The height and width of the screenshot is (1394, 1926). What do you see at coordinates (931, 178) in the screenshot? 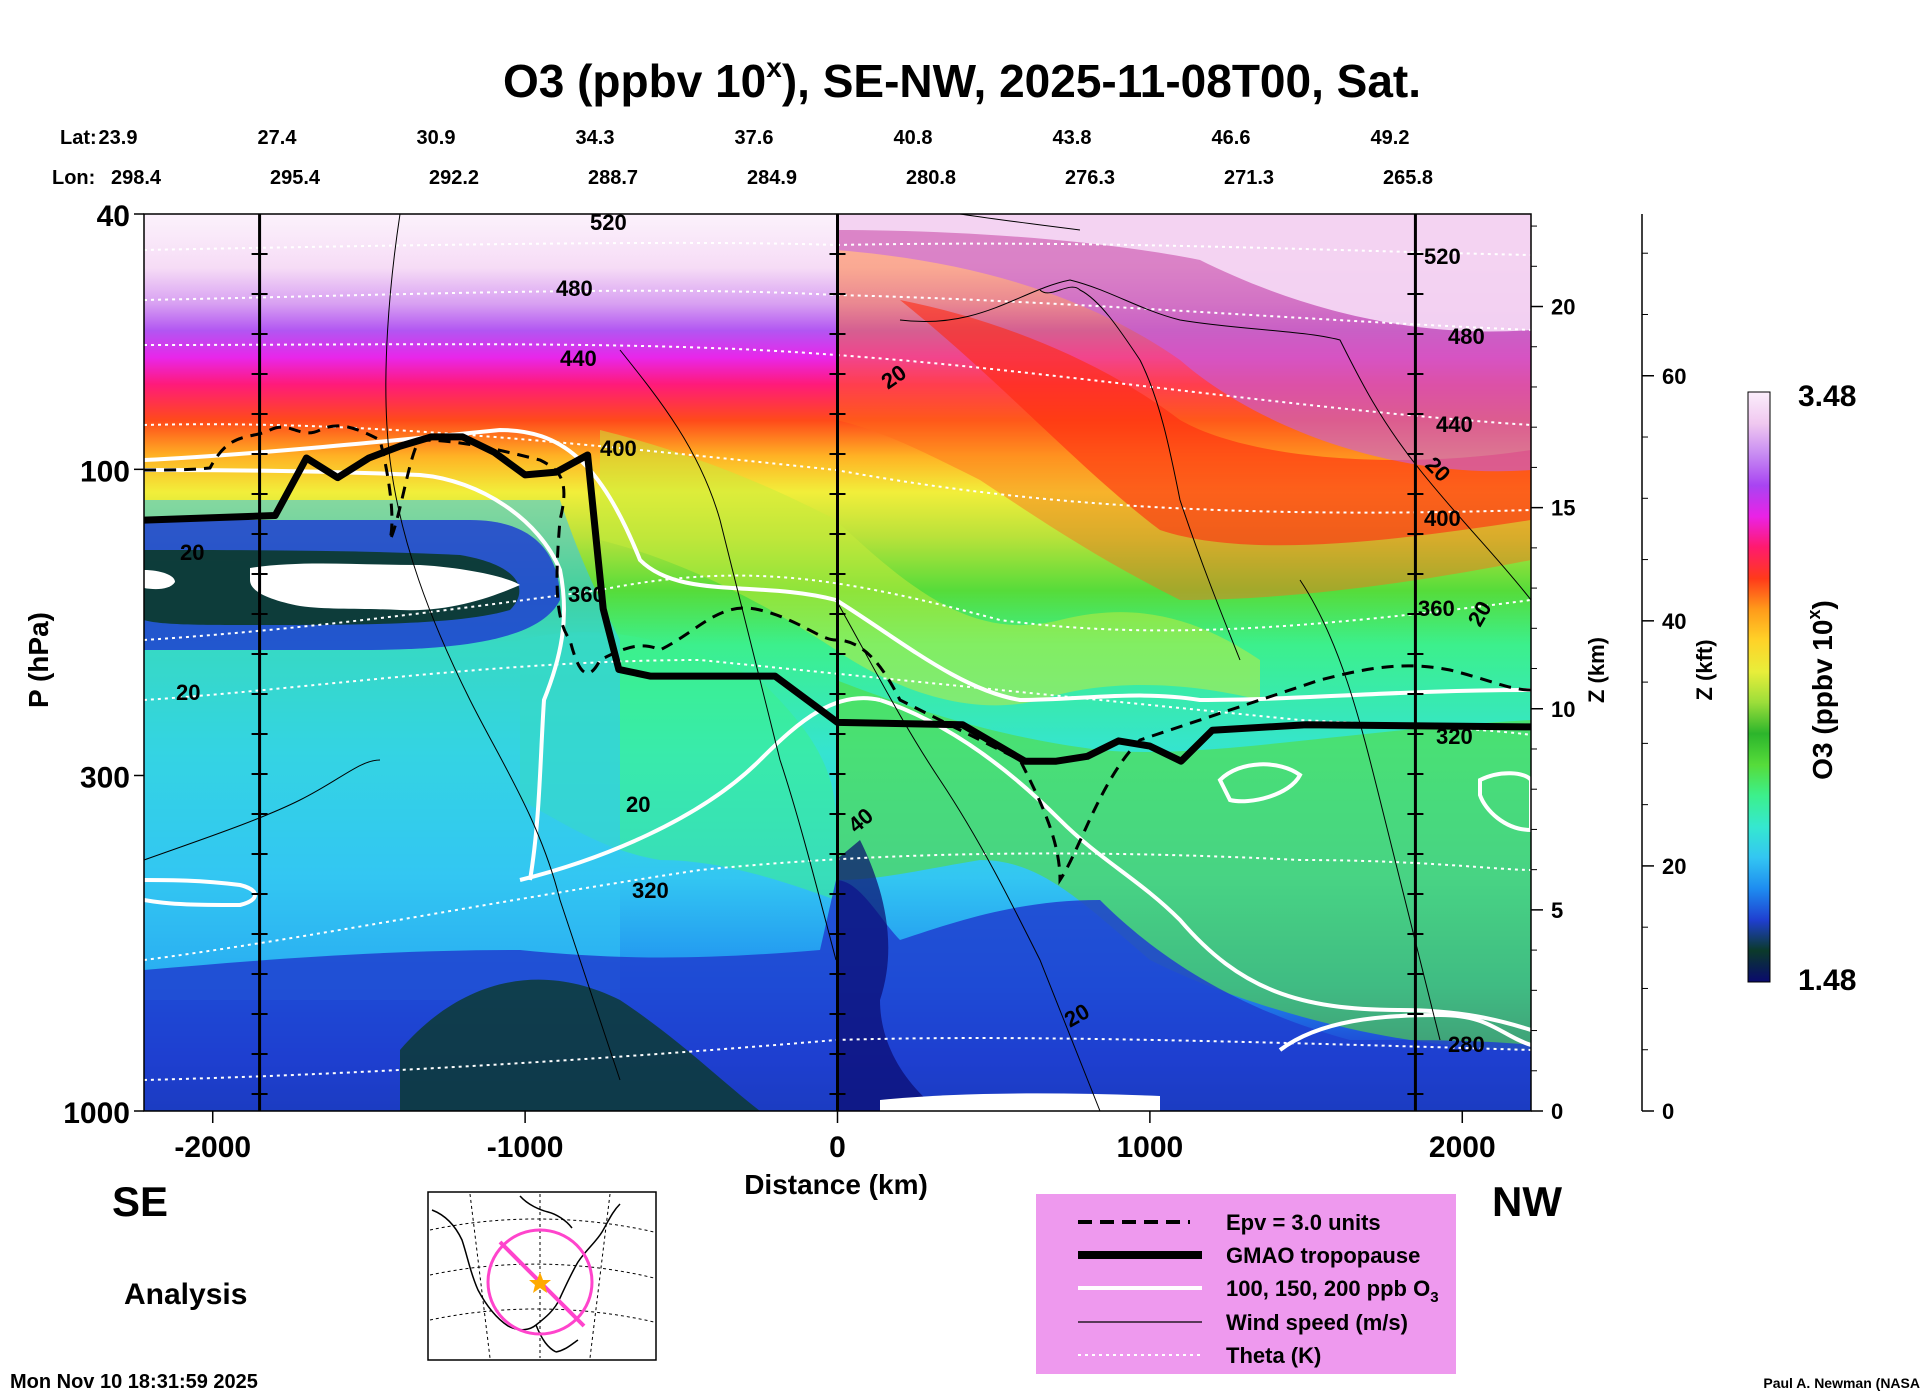
I see `lon-value: 280.8` at bounding box center [931, 178].